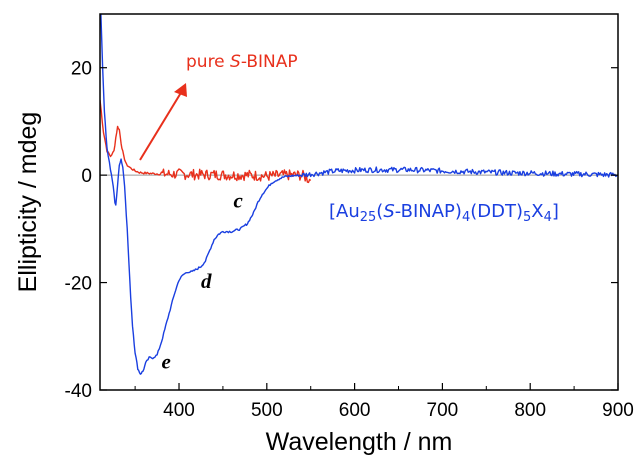  I want to click on y-tick-label: 20, so click(81, 69).